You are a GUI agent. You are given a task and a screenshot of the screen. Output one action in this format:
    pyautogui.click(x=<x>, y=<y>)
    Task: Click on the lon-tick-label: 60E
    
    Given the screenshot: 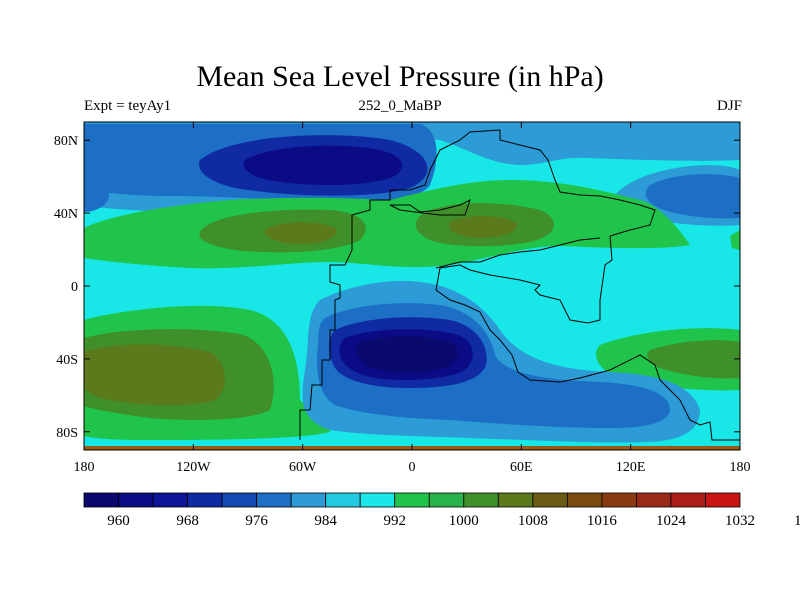 What is the action you would take?
    pyautogui.click(x=521, y=467)
    